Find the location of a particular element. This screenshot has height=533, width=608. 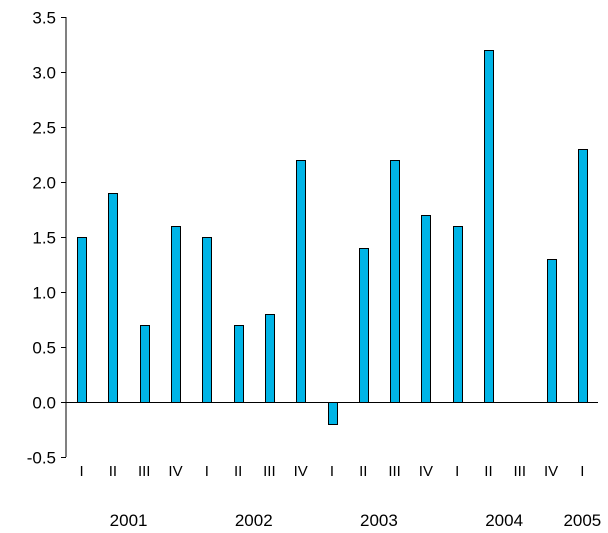

y-tick-label: 3.0 is located at coordinates (44, 73).